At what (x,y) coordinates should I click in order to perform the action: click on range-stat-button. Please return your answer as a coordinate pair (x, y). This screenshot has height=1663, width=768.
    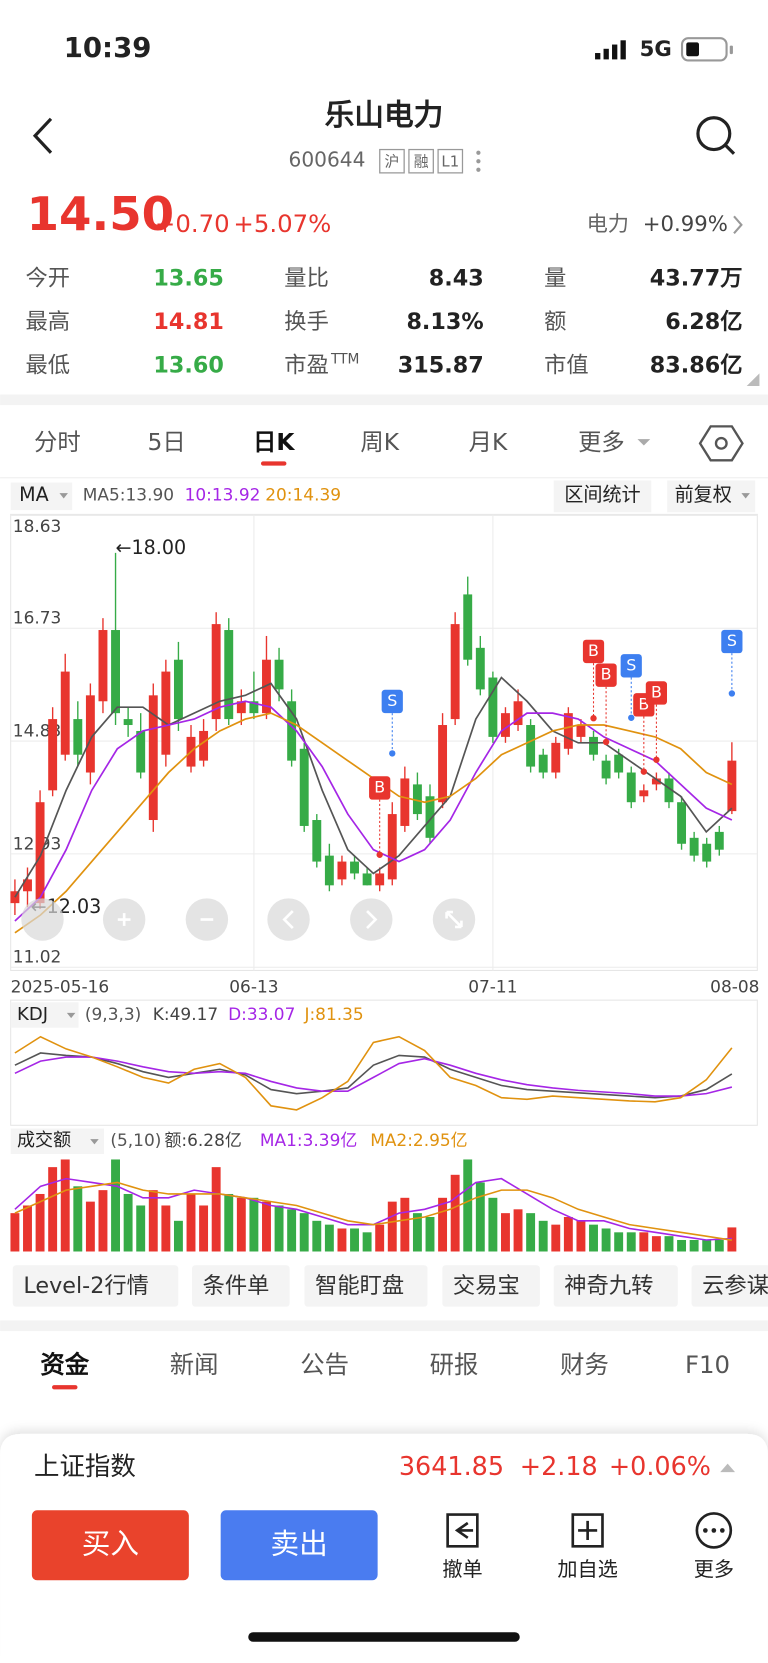
    Looking at the image, I should click on (602, 496).